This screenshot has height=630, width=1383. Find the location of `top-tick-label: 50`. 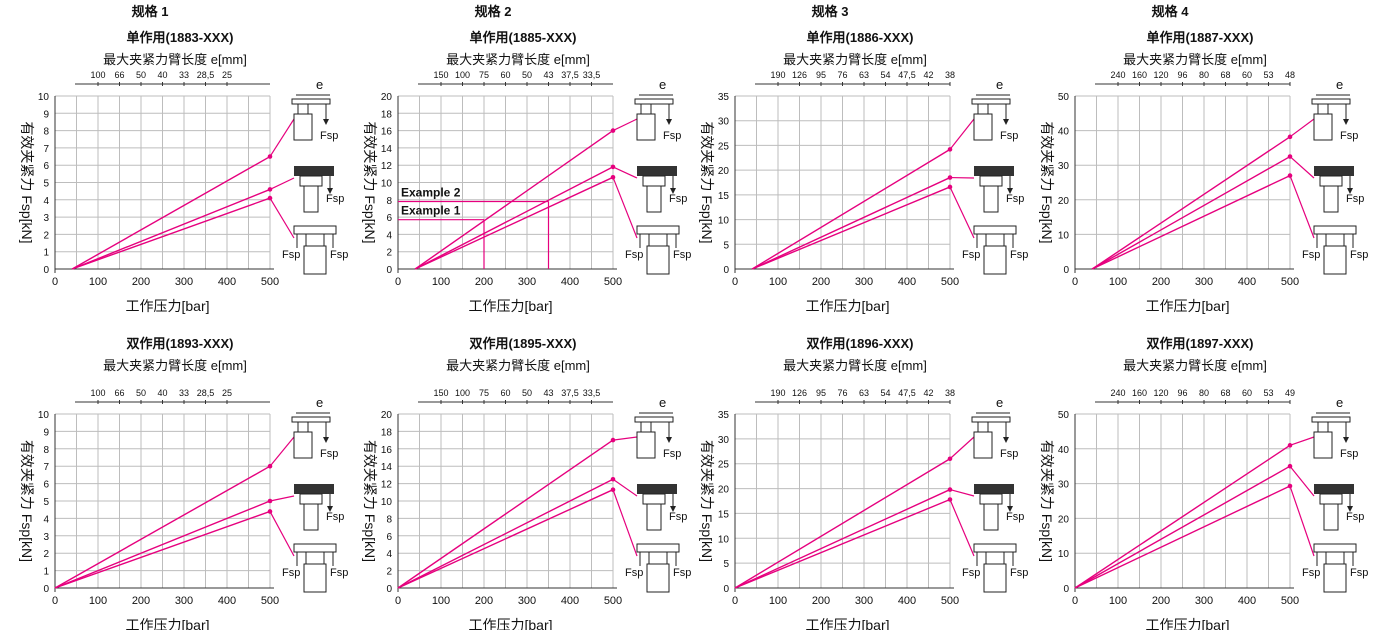

top-tick-label: 50 is located at coordinates (527, 393).